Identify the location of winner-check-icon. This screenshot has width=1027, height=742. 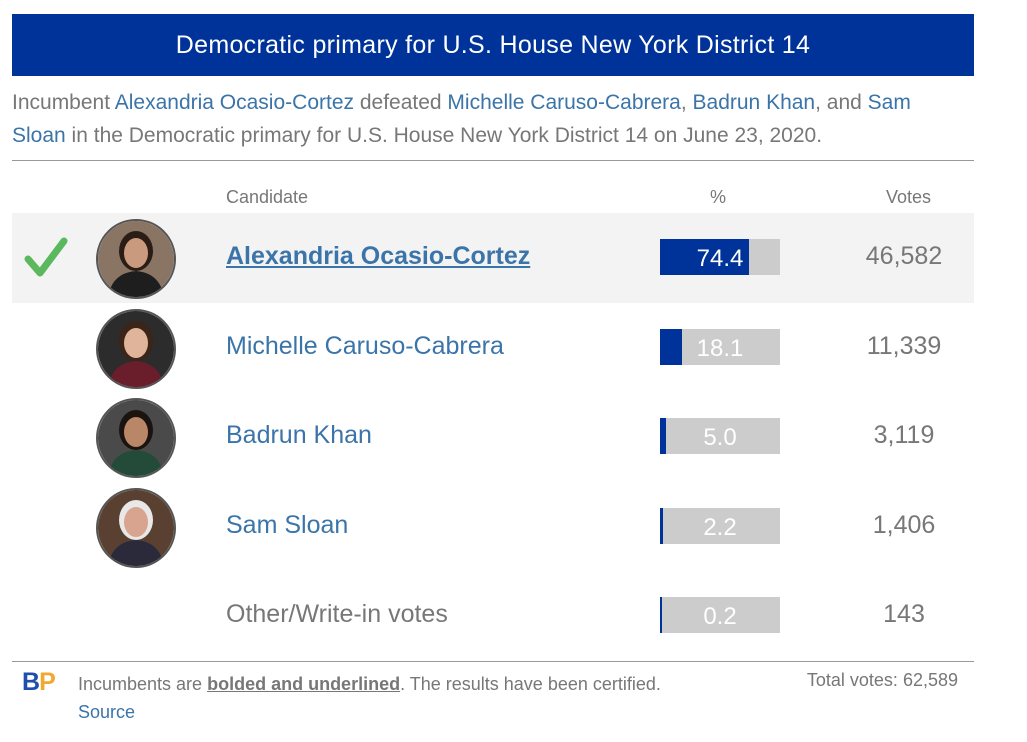
(46, 257).